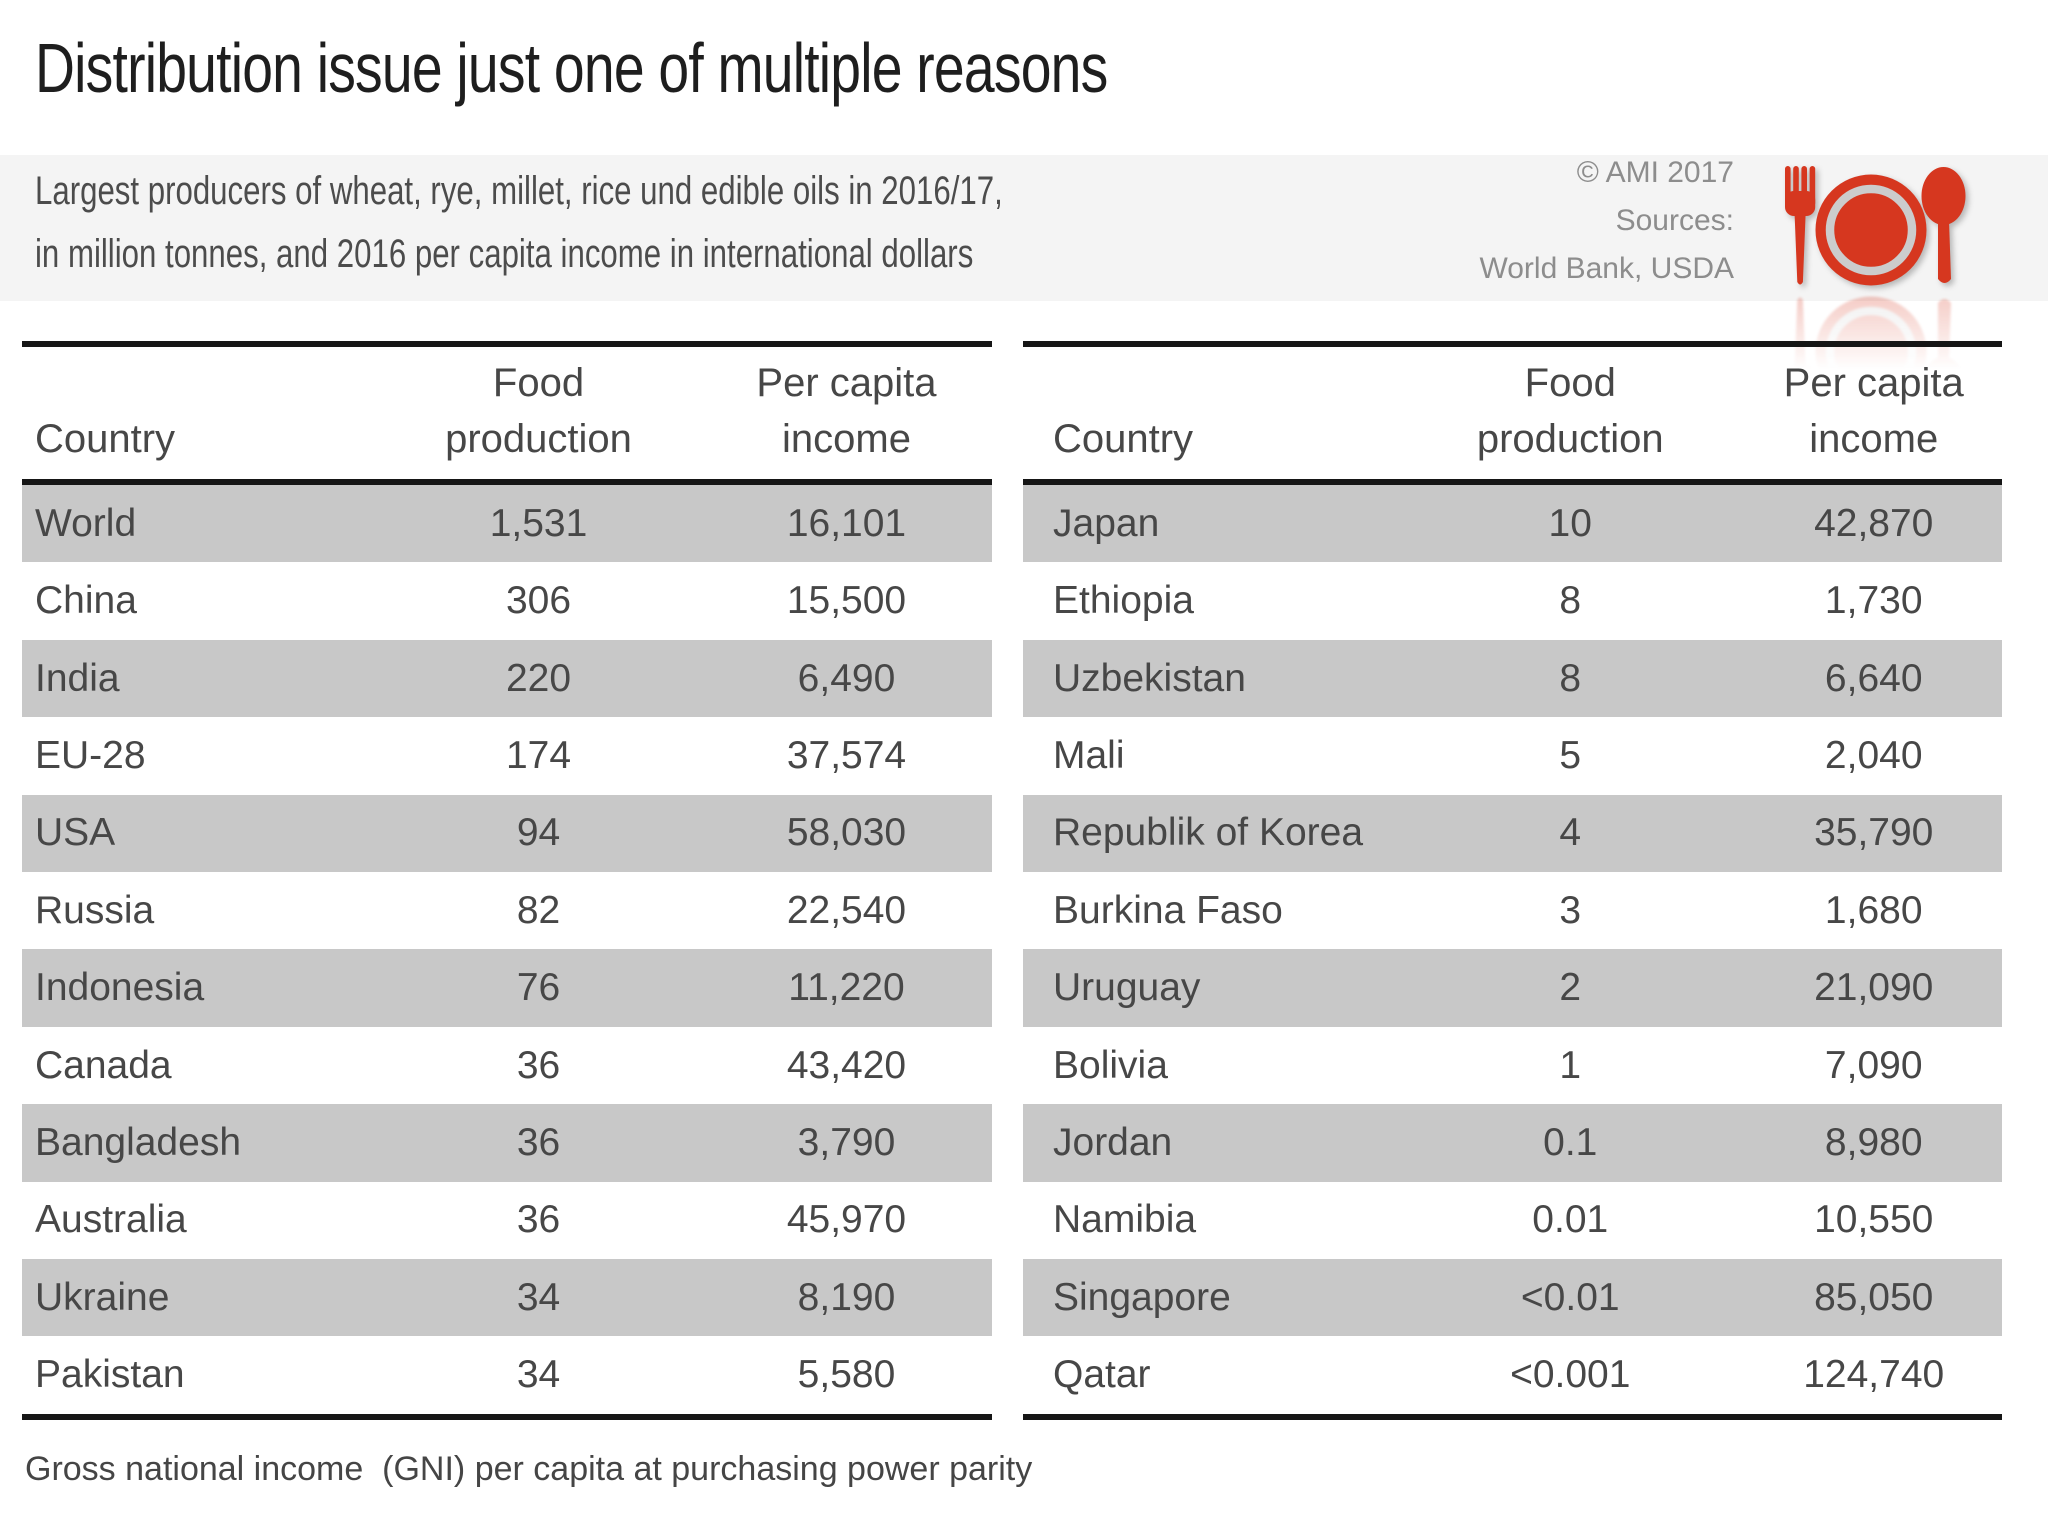 Image resolution: width=2048 pixels, height=1518 pixels. What do you see at coordinates (507, 1220) in the screenshot?
I see `table-row: Australia 36 45,970` at bounding box center [507, 1220].